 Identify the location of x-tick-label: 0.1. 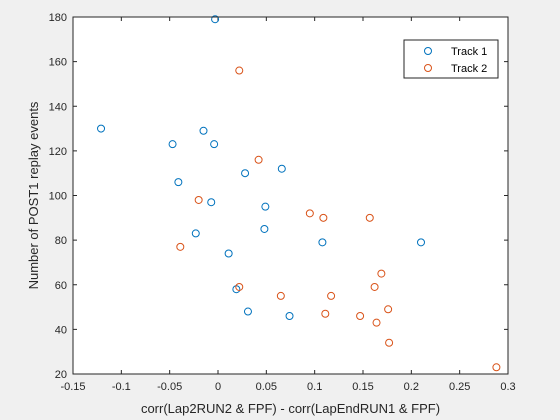
(314, 387).